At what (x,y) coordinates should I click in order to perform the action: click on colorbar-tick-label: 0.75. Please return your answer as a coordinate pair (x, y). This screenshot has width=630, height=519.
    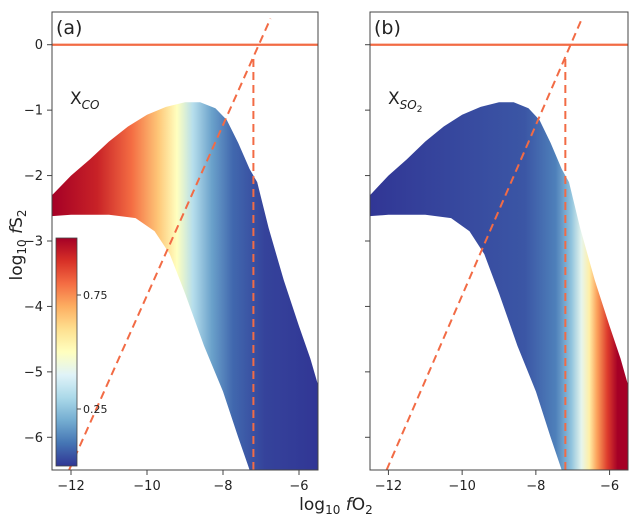
    Looking at the image, I should click on (95, 295).